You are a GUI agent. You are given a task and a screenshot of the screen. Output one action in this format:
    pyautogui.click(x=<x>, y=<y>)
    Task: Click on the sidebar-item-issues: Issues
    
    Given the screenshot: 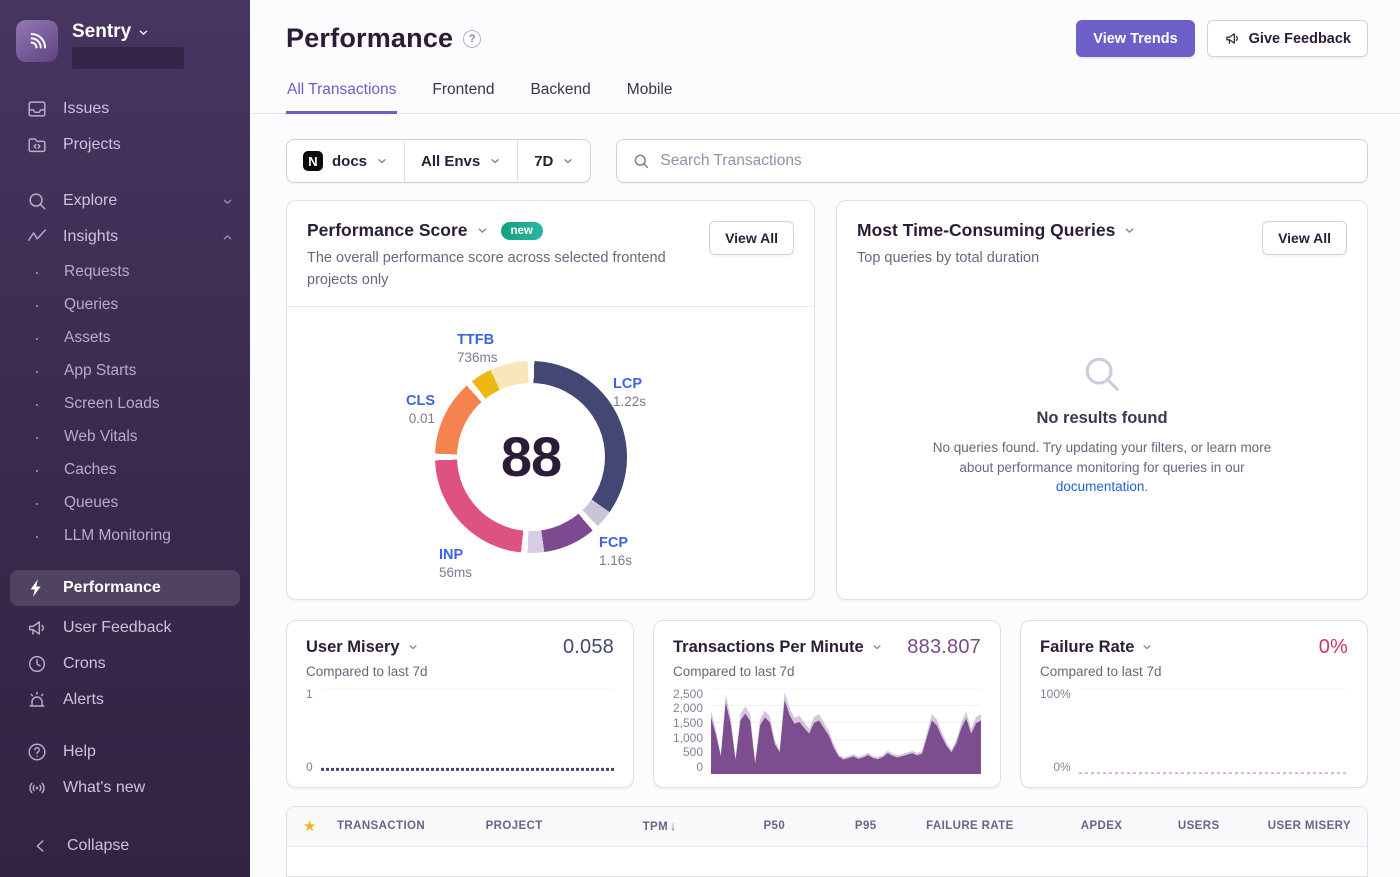 What is the action you would take?
    pyautogui.click(x=125, y=109)
    